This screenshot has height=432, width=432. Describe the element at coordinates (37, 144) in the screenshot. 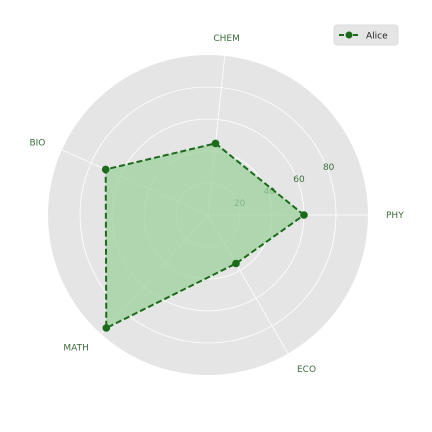

I see `category-label-bio: BIO` at that location.